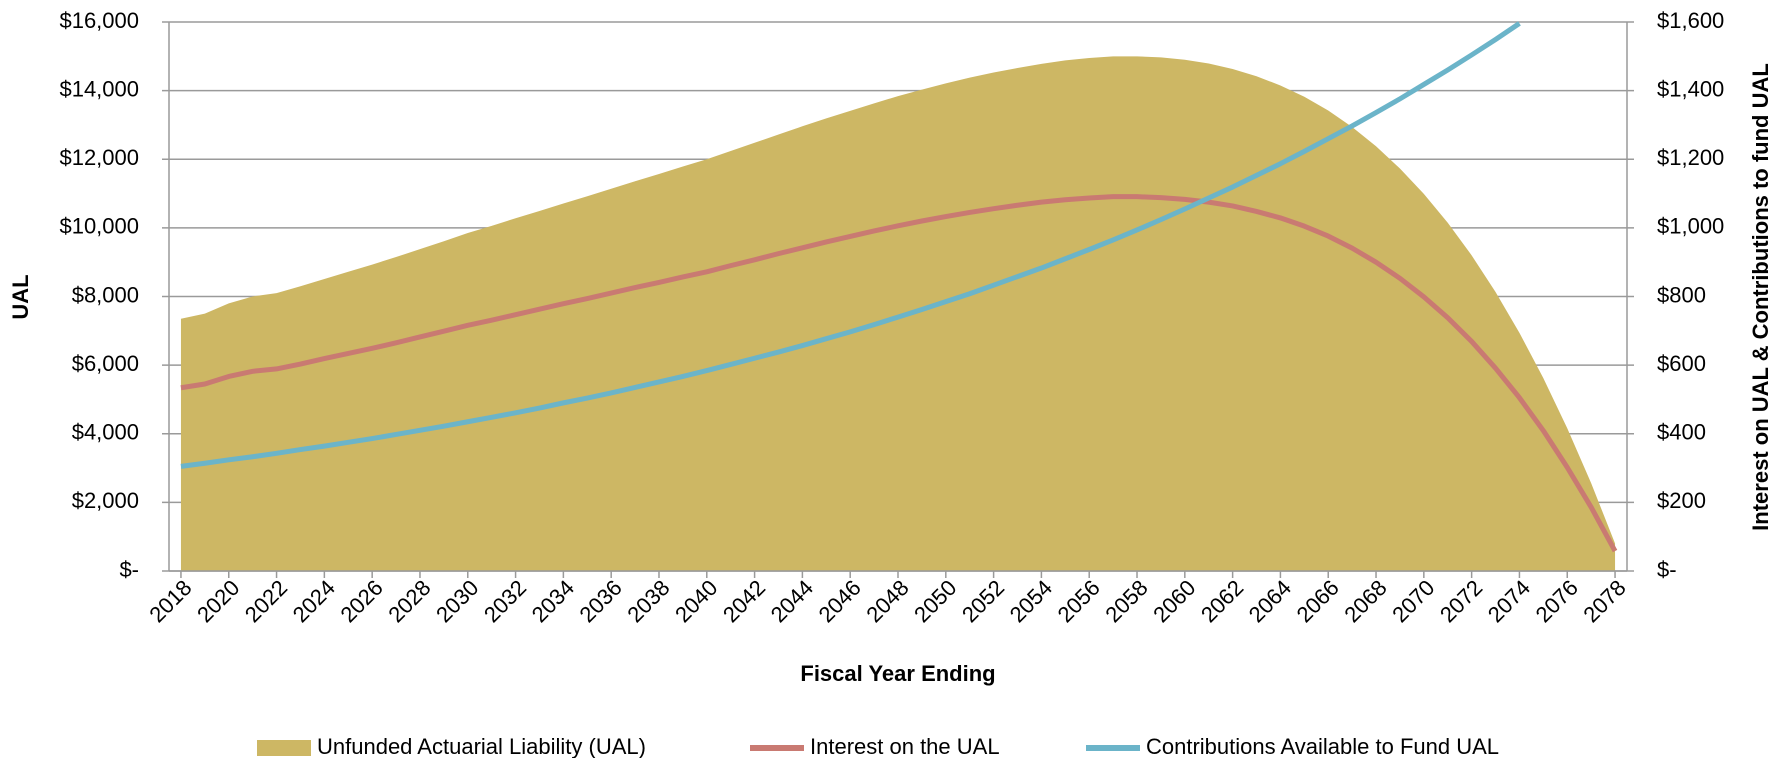 The width and height of the screenshot is (1781, 758). What do you see at coordinates (744, 601) in the screenshot?
I see `x-tick-label: 2042` at bounding box center [744, 601].